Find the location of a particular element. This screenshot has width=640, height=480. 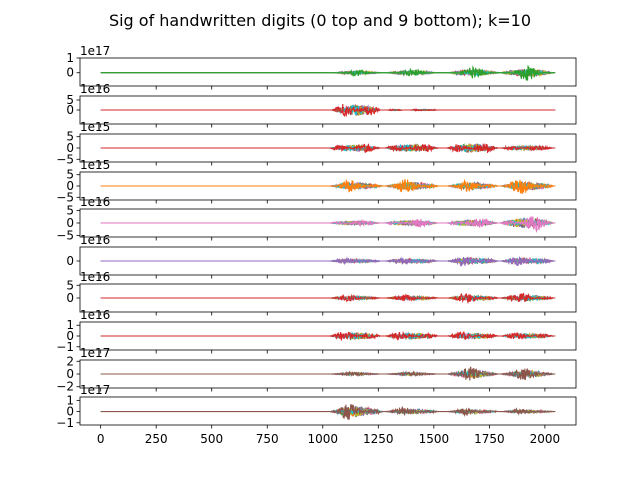

x-tick-label: 1500 is located at coordinates (434, 439).